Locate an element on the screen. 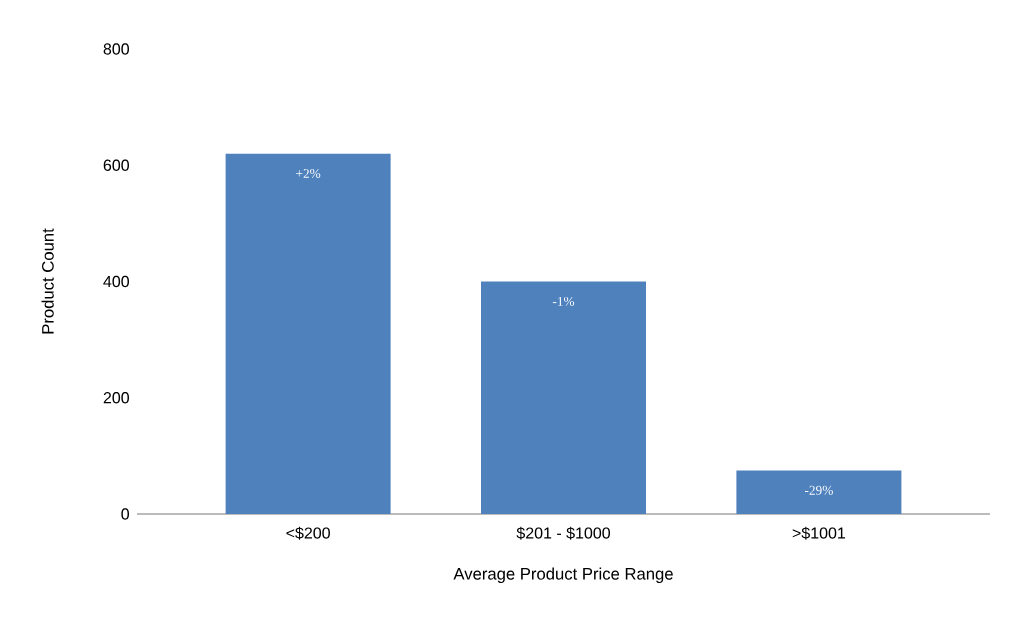 This screenshot has width=1019, height=632. annotation: -29% is located at coordinates (818, 490).